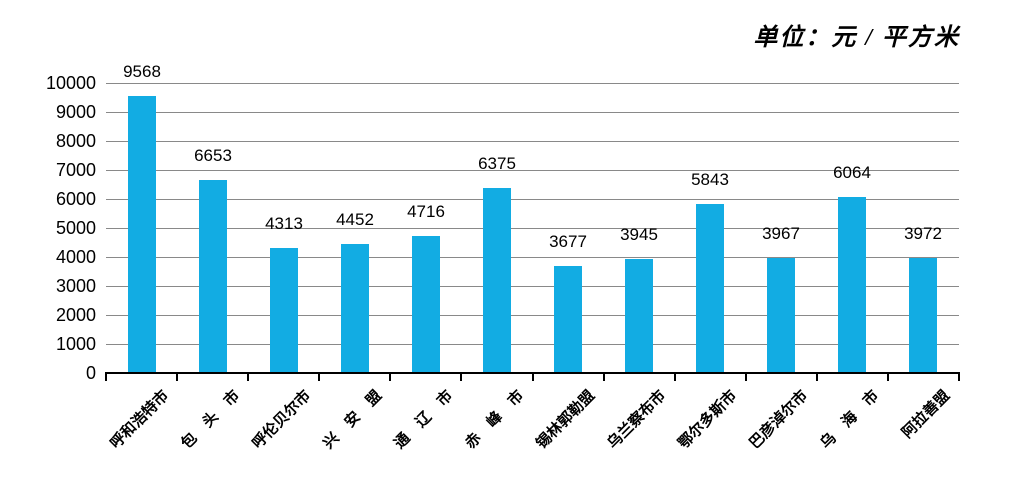 The width and height of the screenshot is (1030, 495). I want to click on x-axis-line, so click(532, 373).